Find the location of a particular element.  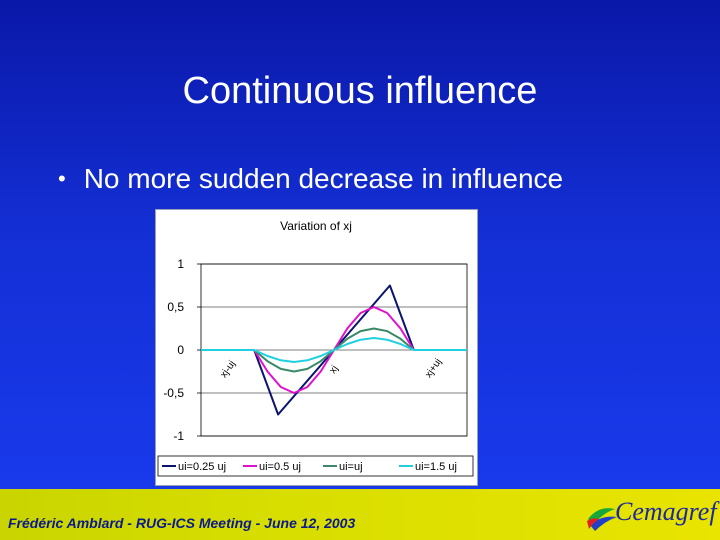

bullet-text: No more sudden decrease in influence is located at coordinates (323, 178).